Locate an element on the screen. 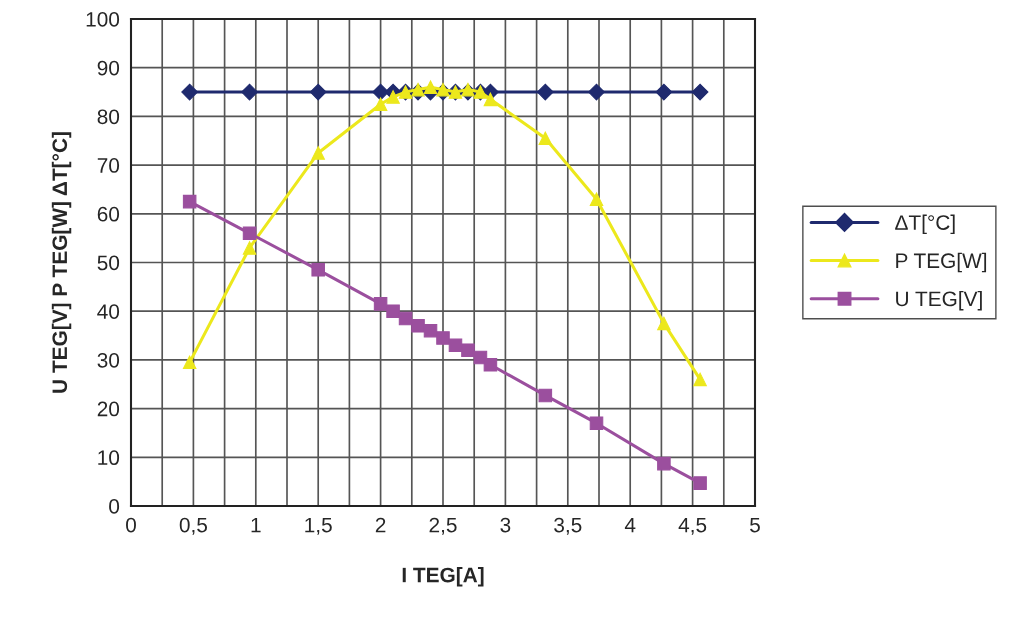 This screenshot has height=623, width=1022. x-tick-label: 0,5 is located at coordinates (193, 526).